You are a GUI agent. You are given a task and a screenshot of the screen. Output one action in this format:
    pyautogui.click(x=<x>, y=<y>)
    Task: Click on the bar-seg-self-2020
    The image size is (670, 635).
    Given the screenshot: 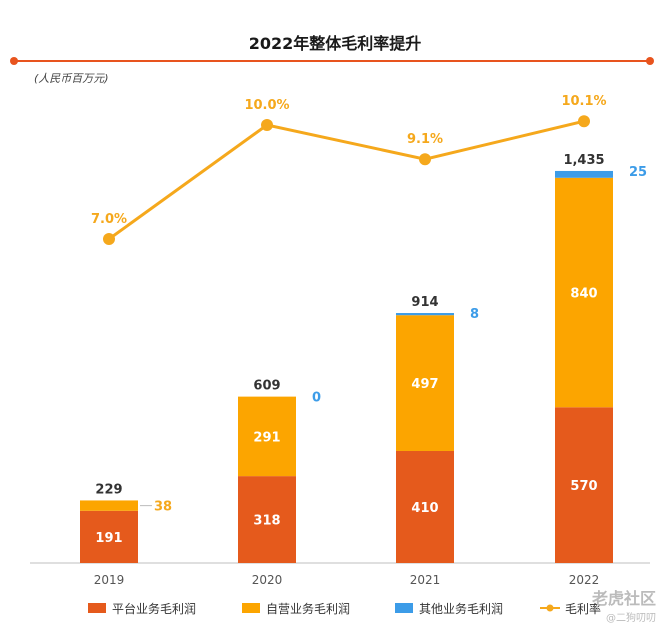 What is the action you would take?
    pyautogui.click(x=267, y=436)
    